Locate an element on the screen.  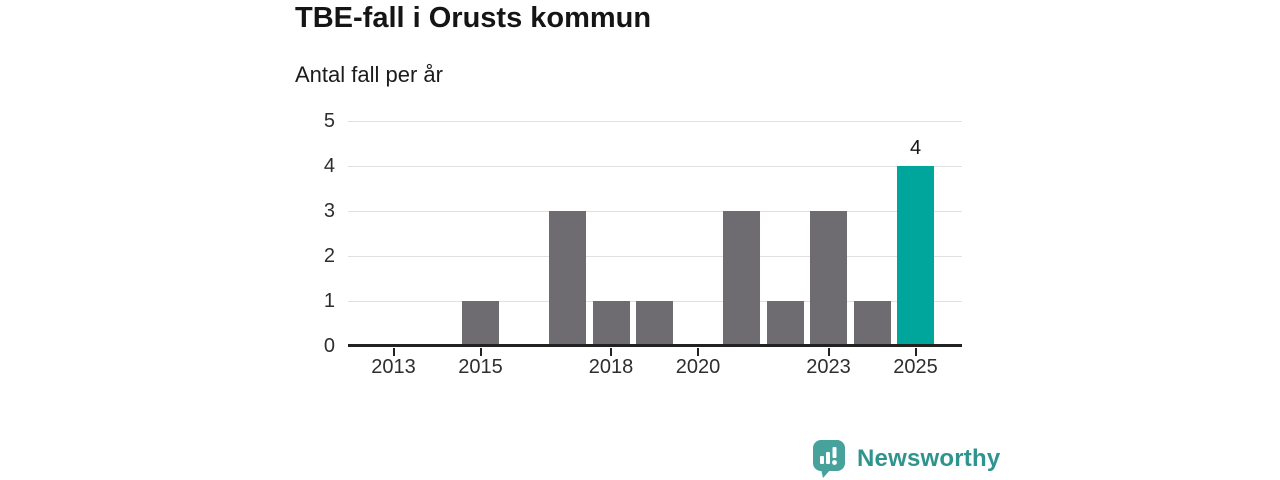
chart-title: TBE-fall i Orusts kommun is located at coordinates (473, 18).